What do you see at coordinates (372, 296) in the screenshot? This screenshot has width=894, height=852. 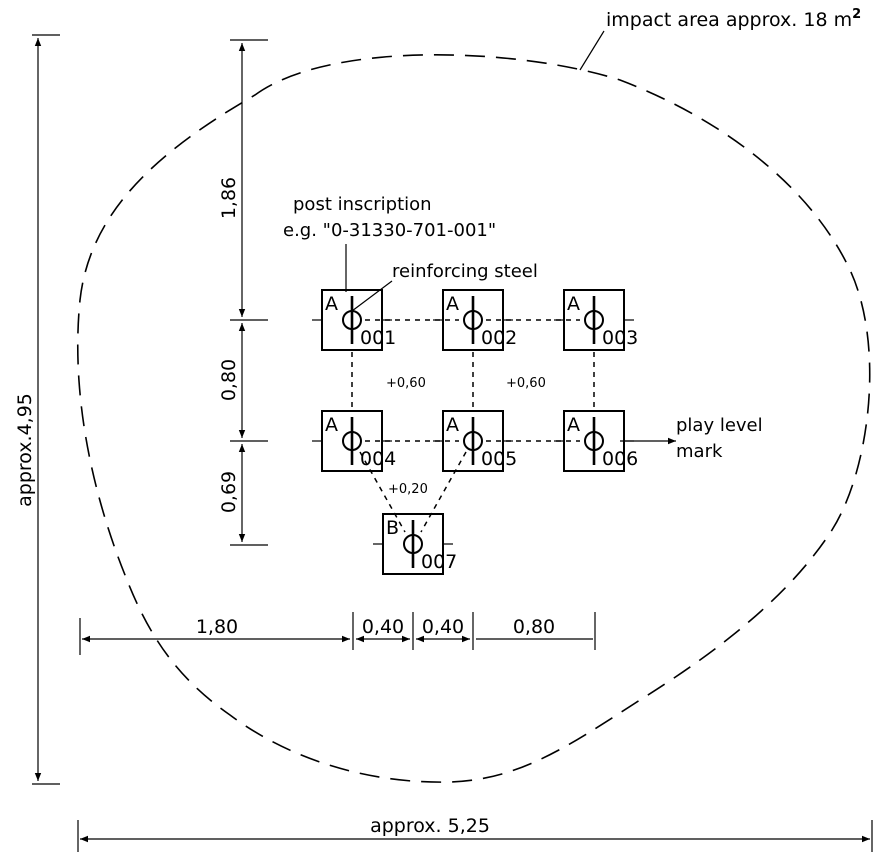 I see `reinforcing-steel-leader` at bounding box center [372, 296].